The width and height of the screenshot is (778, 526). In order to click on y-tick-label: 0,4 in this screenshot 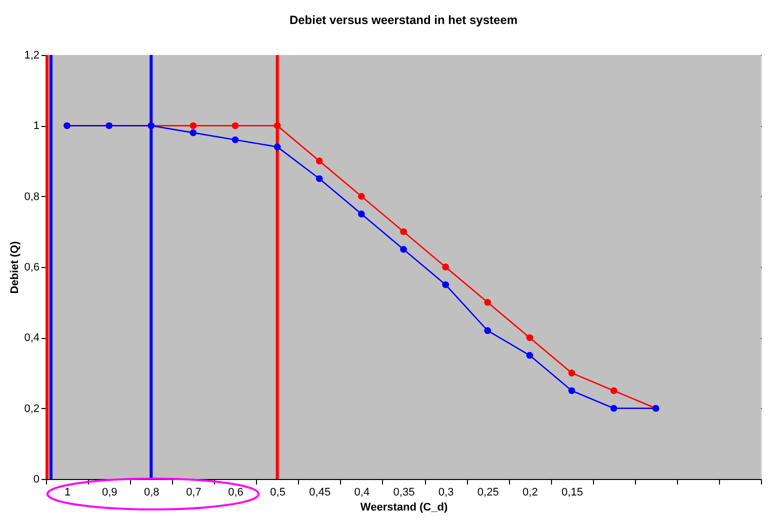, I will do `click(32, 338)`.